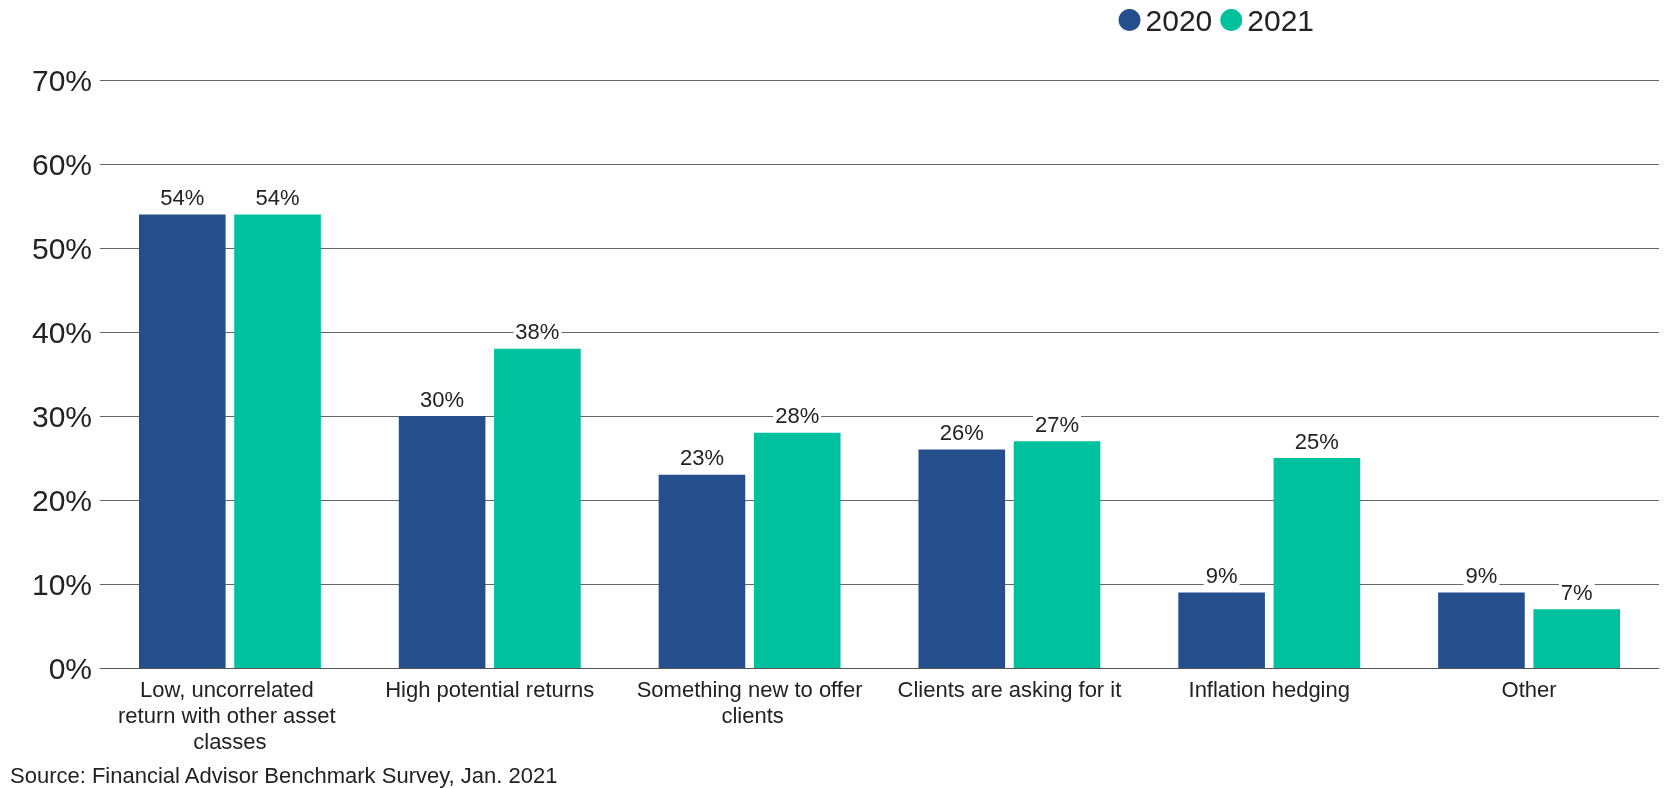 This screenshot has width=1679, height=788. What do you see at coordinates (1269, 689) in the screenshot?
I see `x-tick-label: Inflation hedging` at bounding box center [1269, 689].